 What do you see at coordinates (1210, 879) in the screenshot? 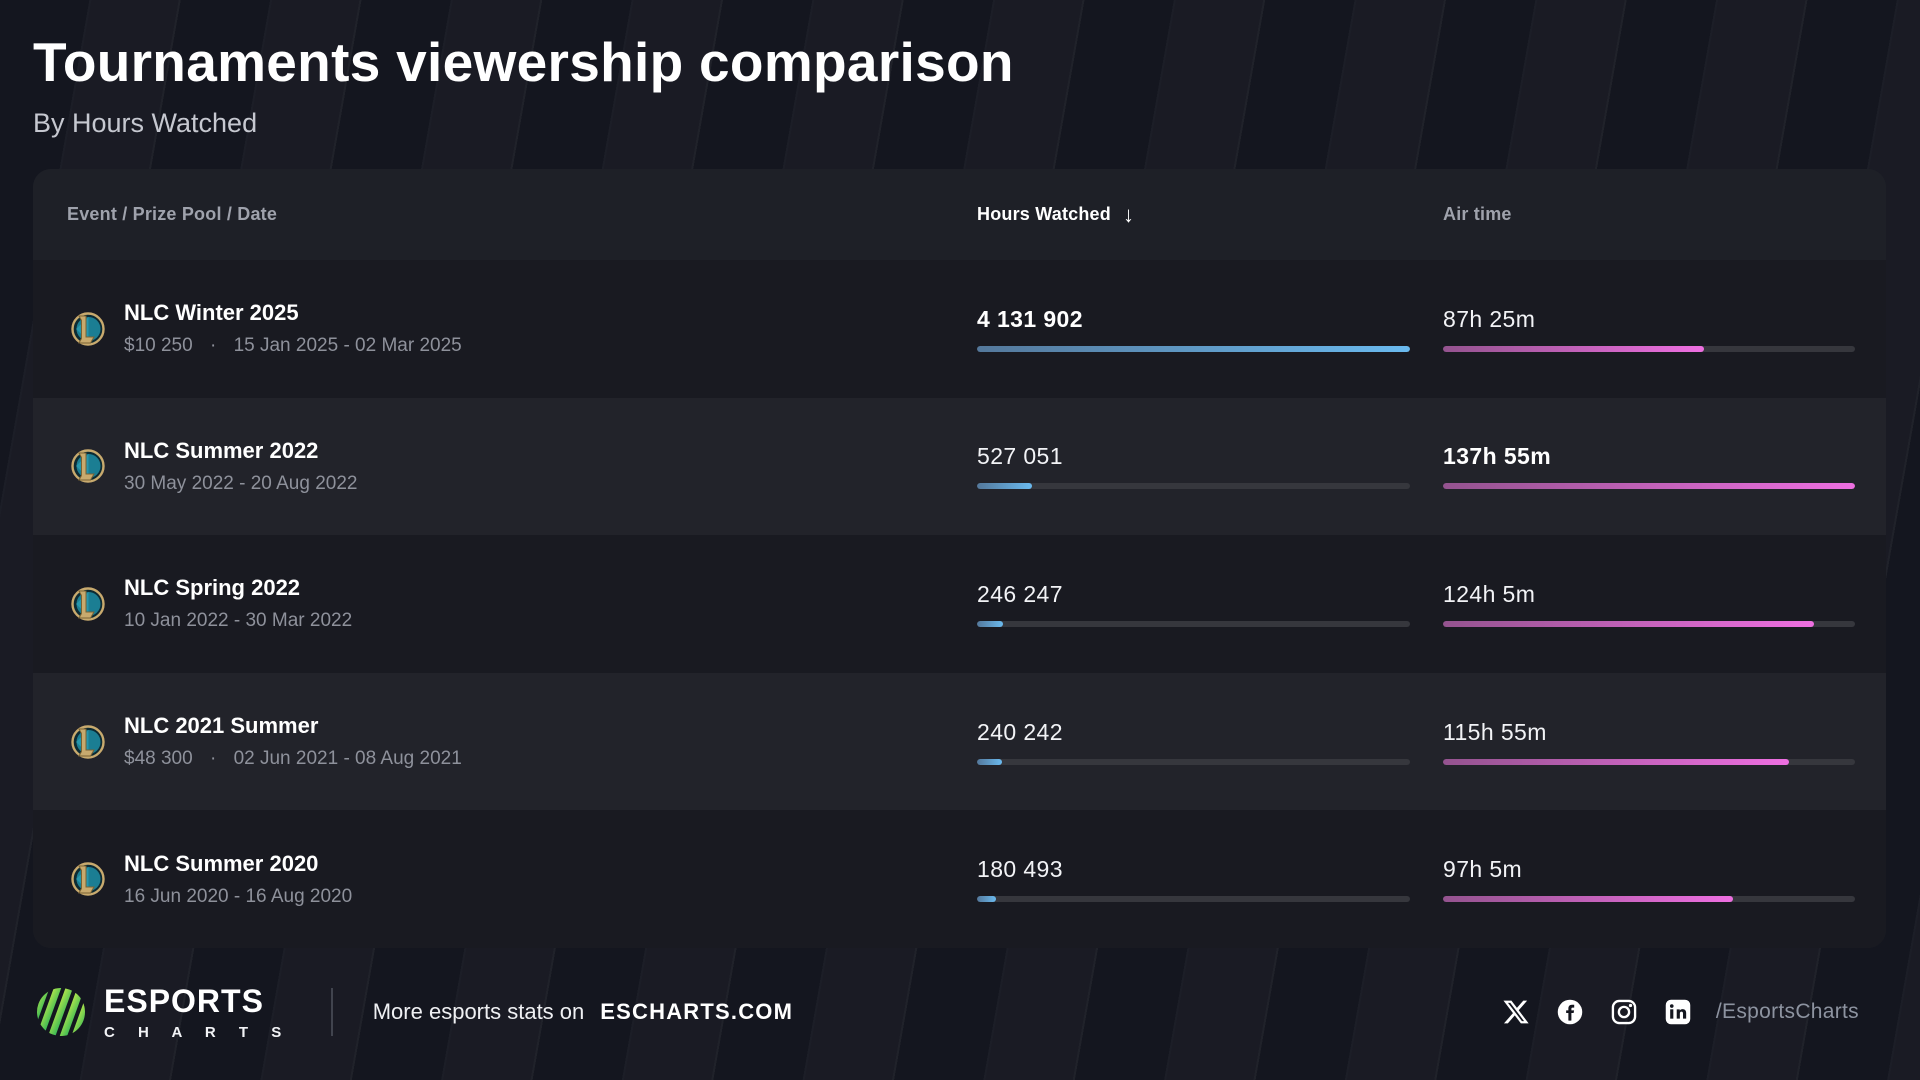
I see `hours-watched-cell: 180 493` at bounding box center [1210, 879].